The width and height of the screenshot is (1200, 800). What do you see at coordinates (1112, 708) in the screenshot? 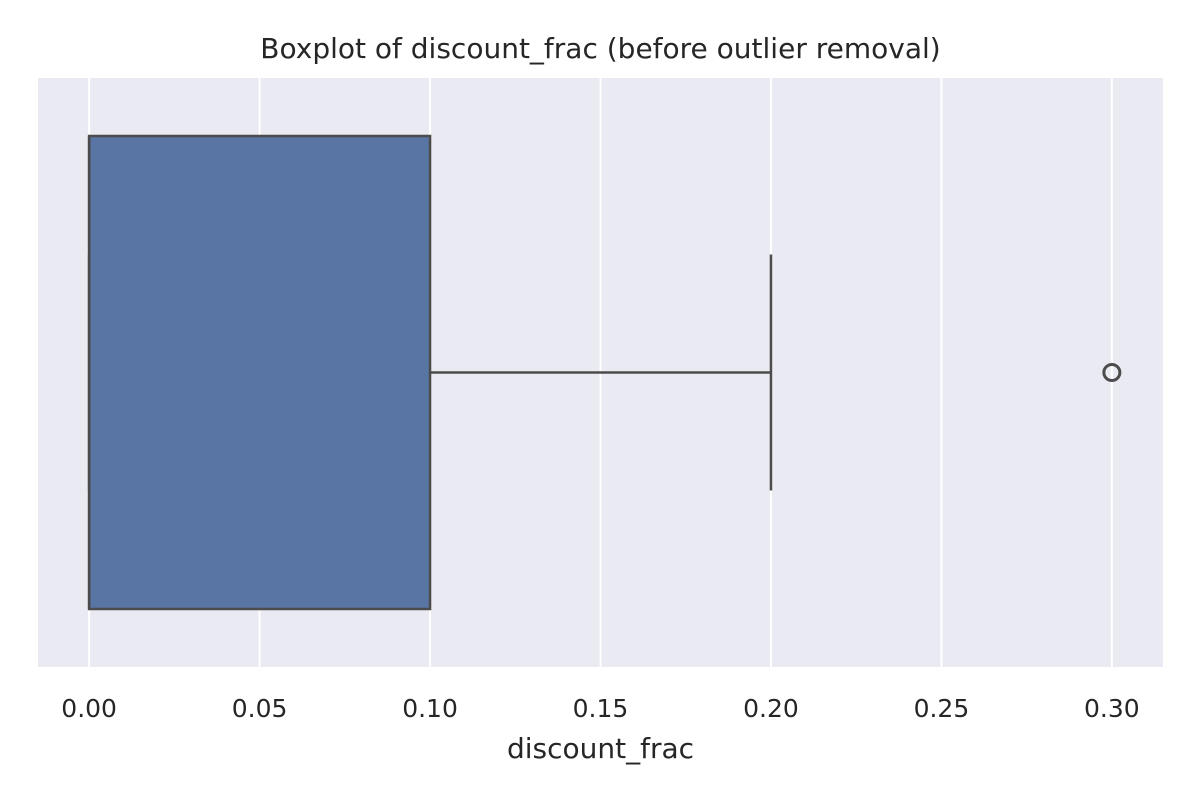
I see `x-tick-label: 0.30` at bounding box center [1112, 708].